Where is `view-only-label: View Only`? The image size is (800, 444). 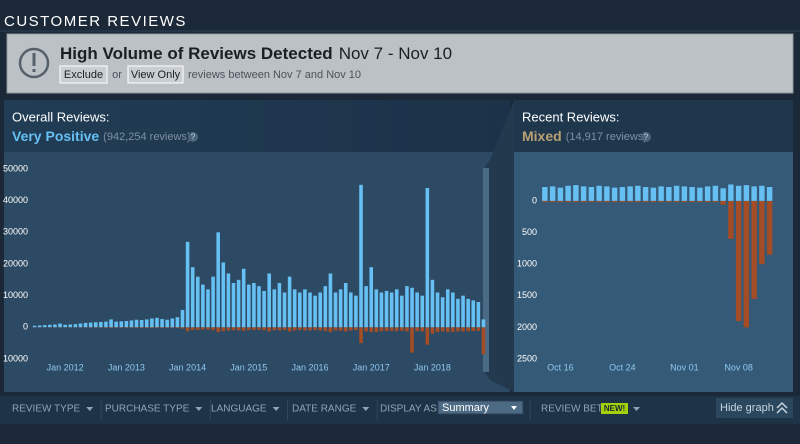 view-only-label: View Only is located at coordinates (156, 75).